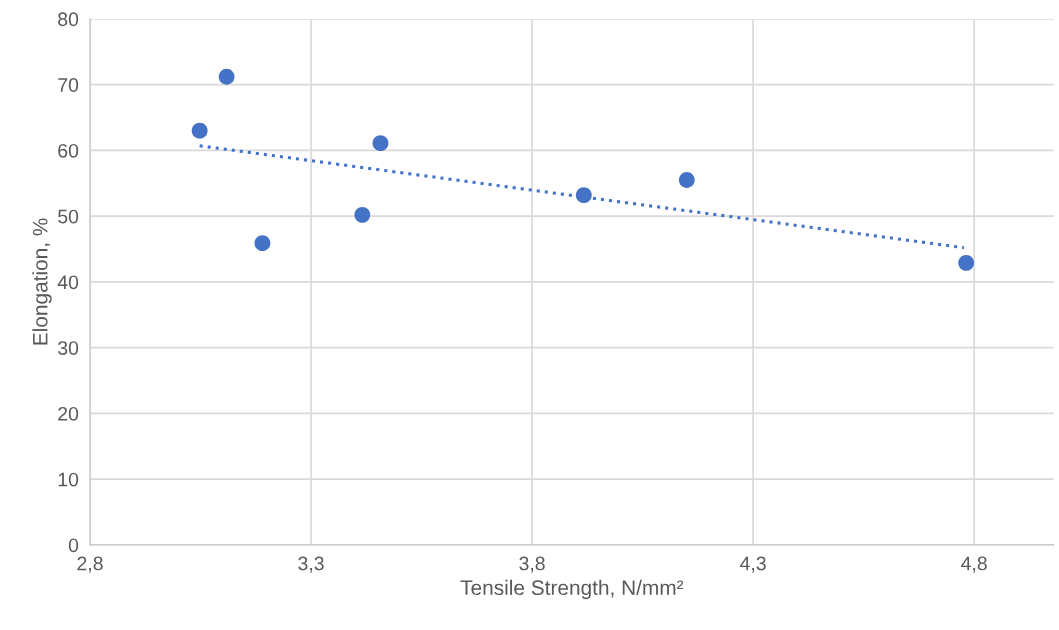  What do you see at coordinates (42, 281) in the screenshot?
I see `y-axis-title: Elongation, %` at bounding box center [42, 281].